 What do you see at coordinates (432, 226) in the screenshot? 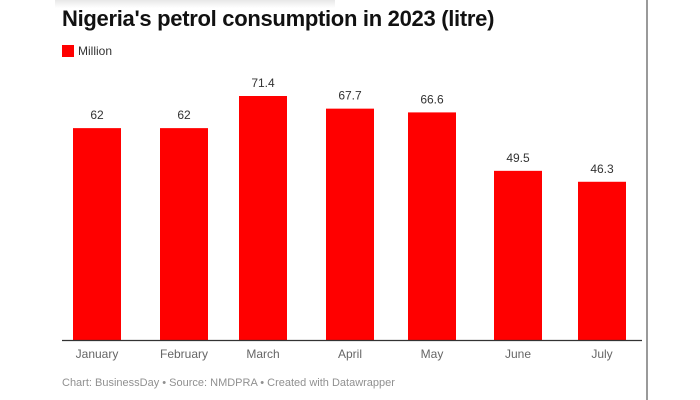
I see `bar-may` at bounding box center [432, 226].